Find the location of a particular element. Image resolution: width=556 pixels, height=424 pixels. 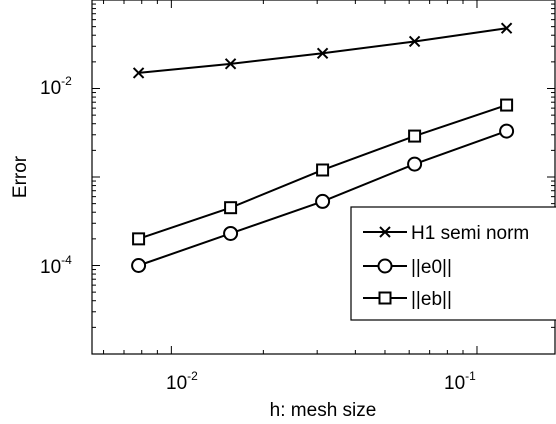

x-tick-exp: -1 is located at coordinates (470, 376).